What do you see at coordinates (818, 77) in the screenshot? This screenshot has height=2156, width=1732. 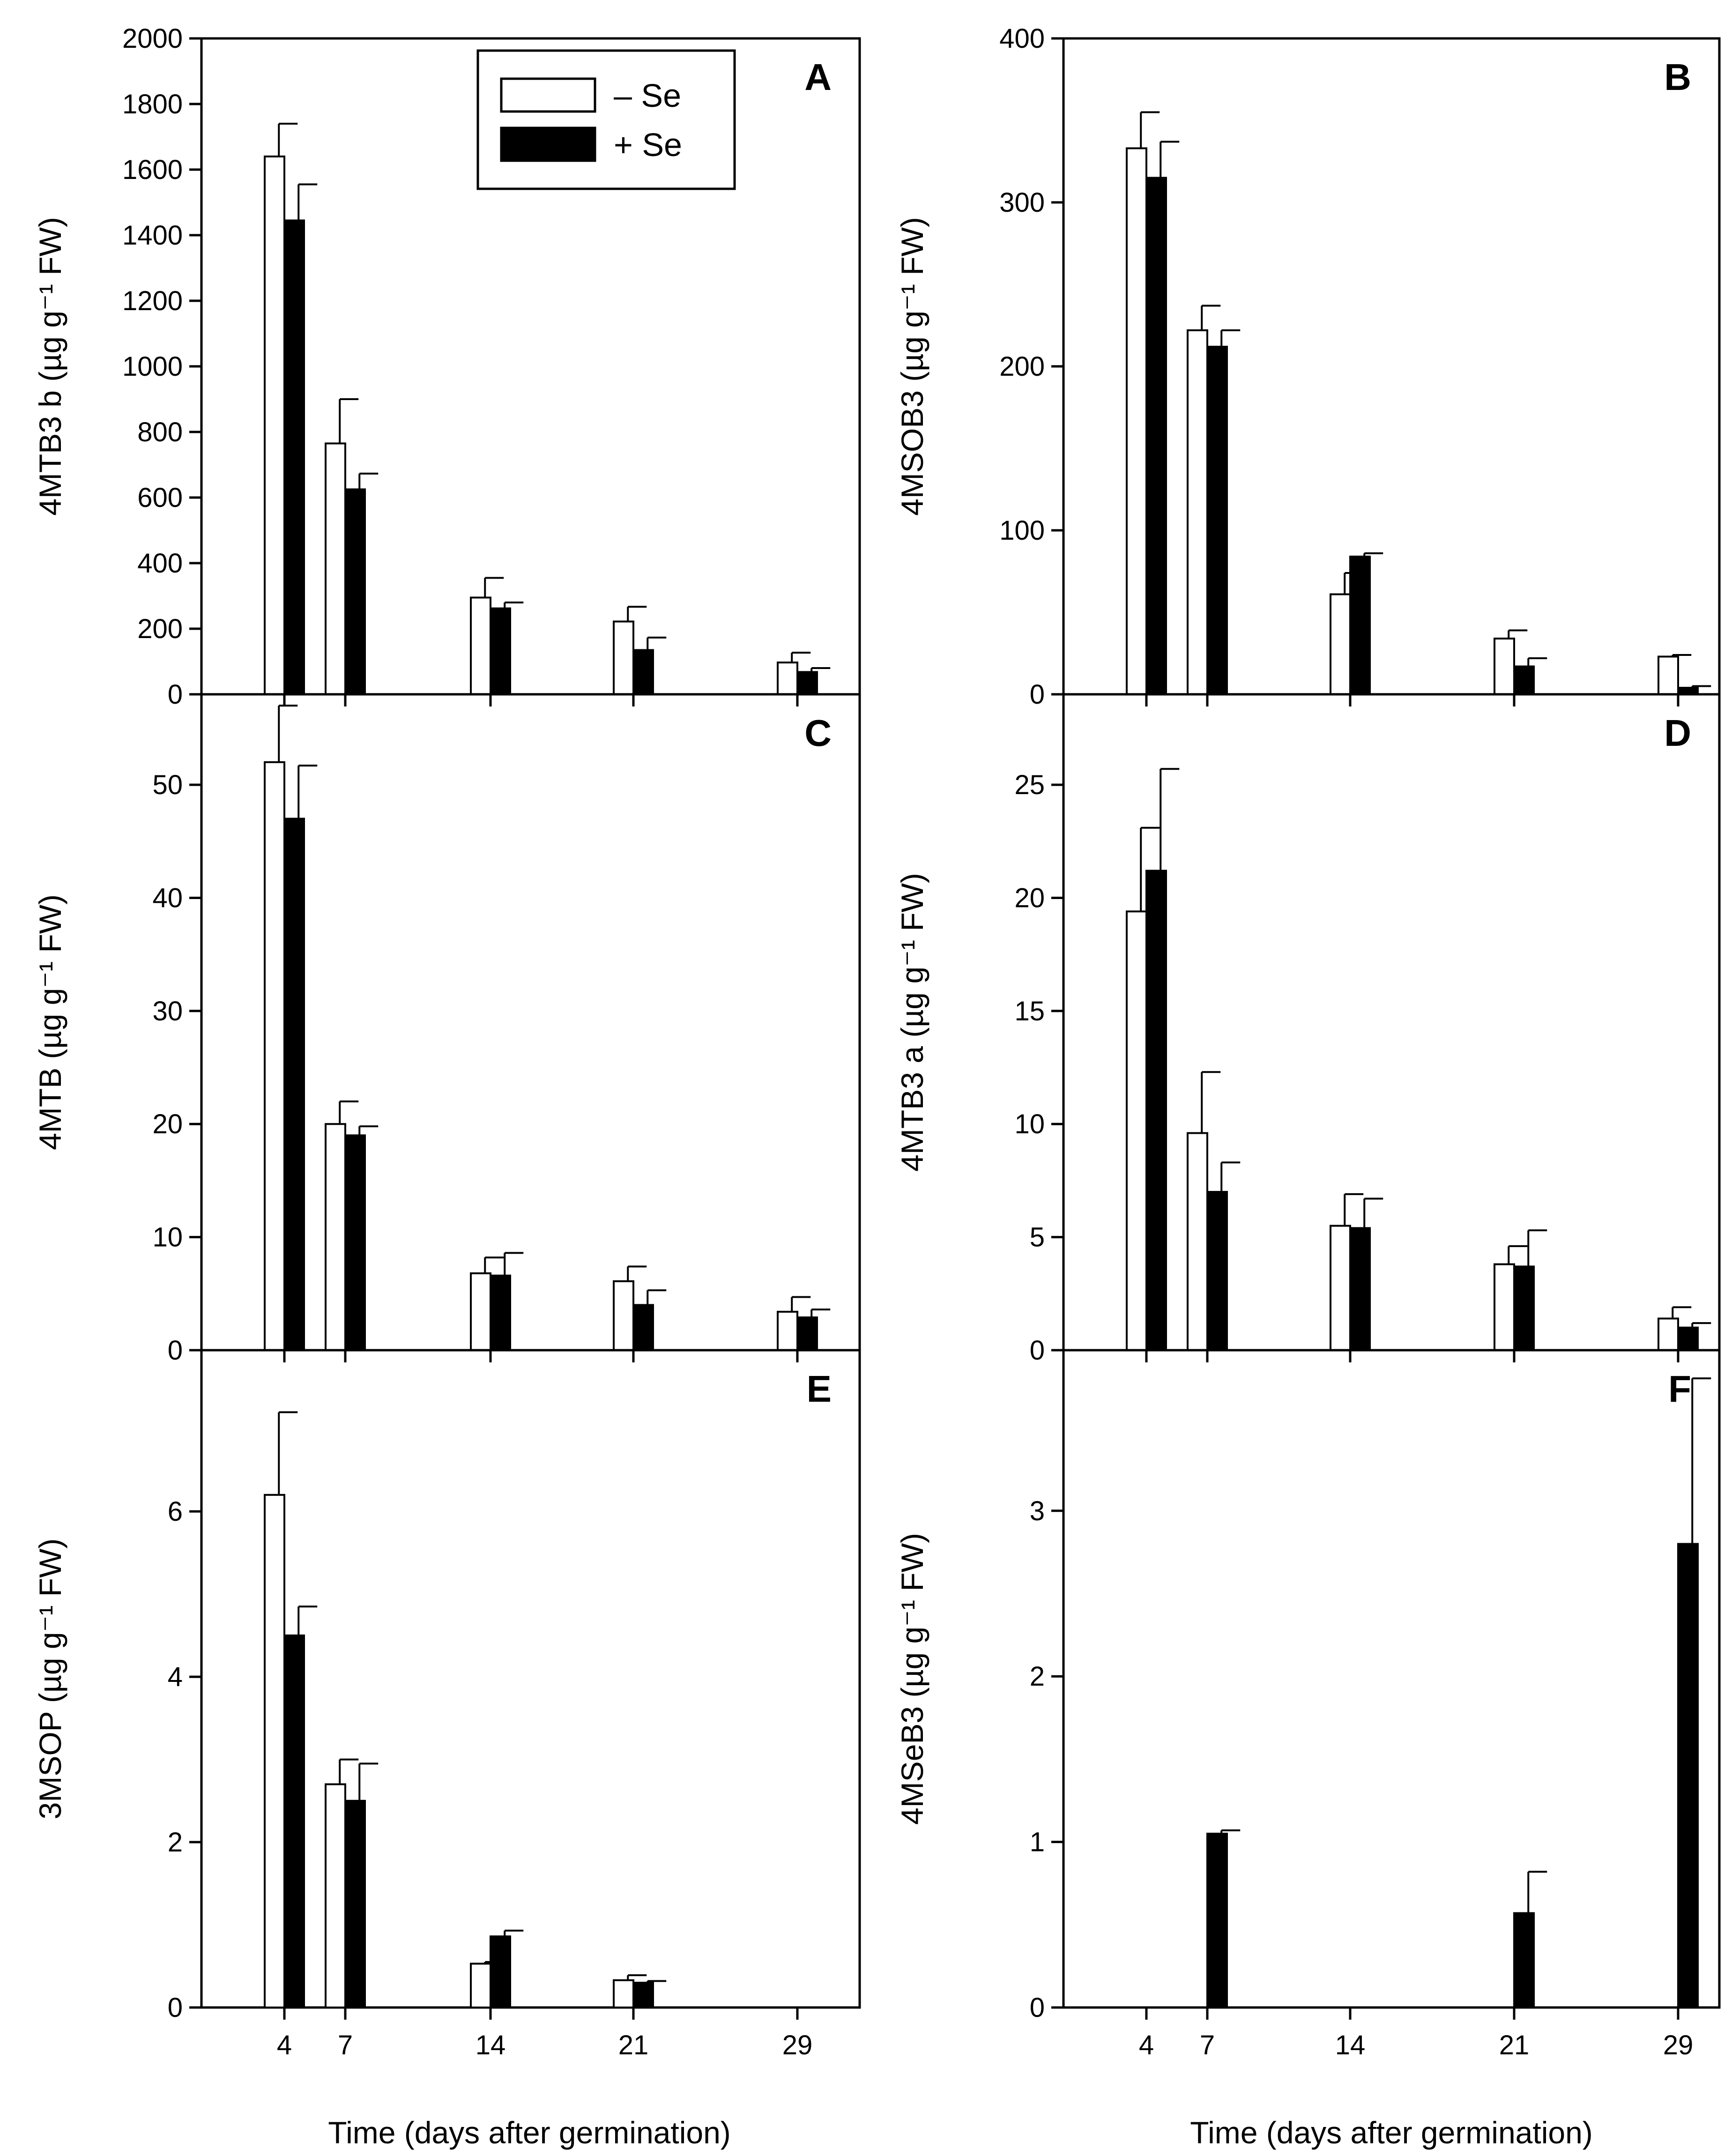 I see `panel-letter: A` at bounding box center [818, 77].